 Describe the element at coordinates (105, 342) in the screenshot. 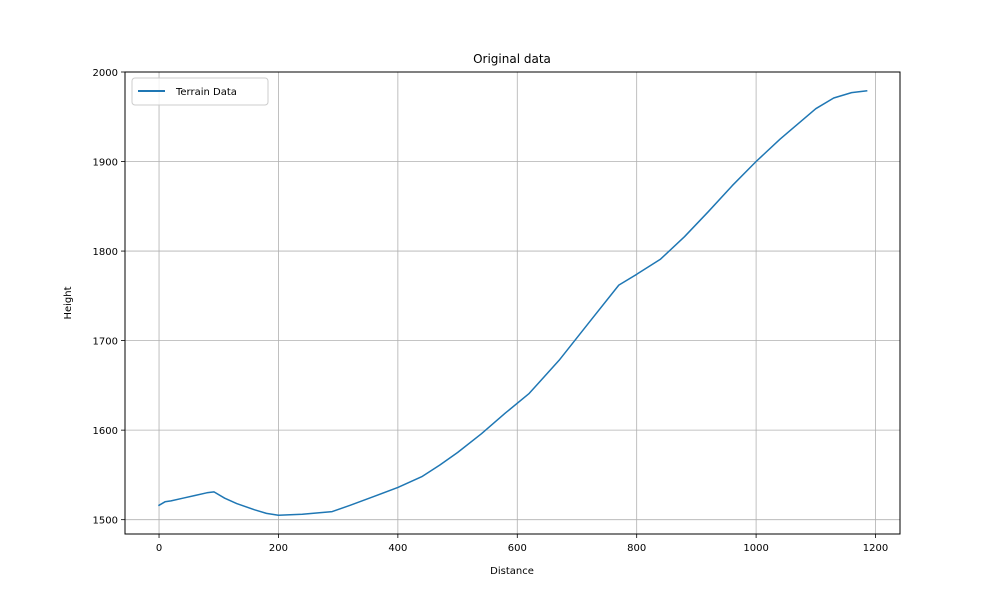

I see `y-tick-label: 1700` at that location.